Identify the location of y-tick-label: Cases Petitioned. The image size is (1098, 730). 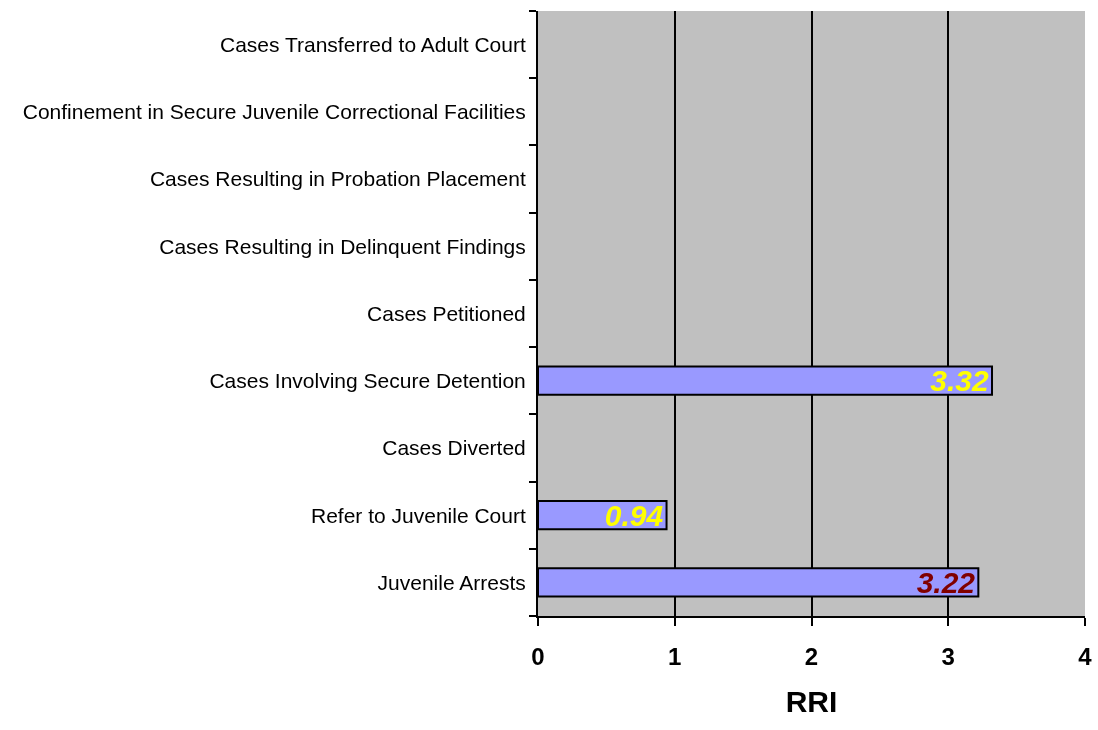
(446, 313).